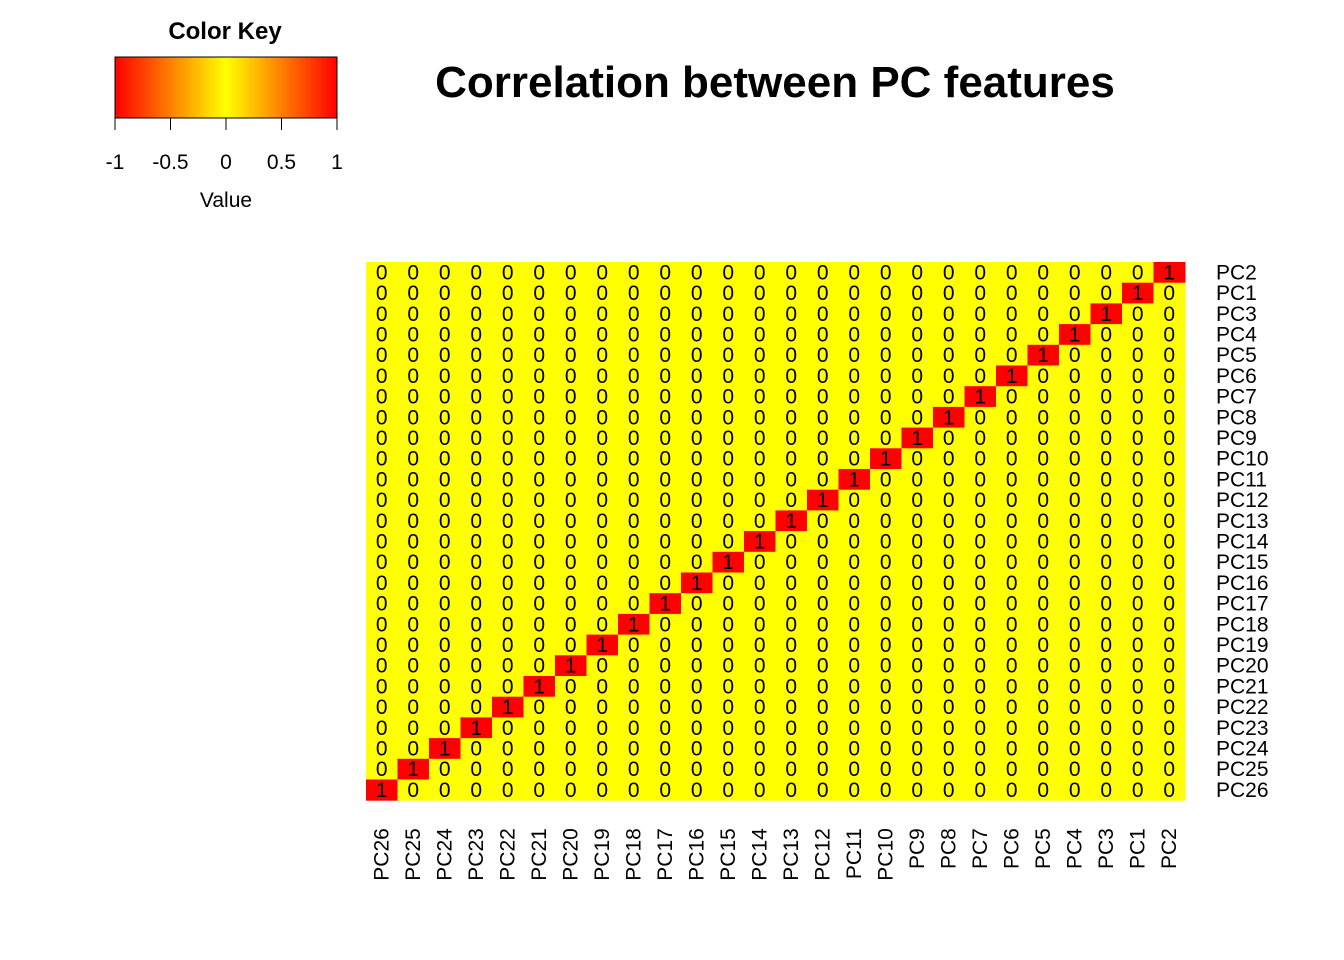 This screenshot has width=1344, height=960. I want to click on row-label: PC13, so click(1242, 521).